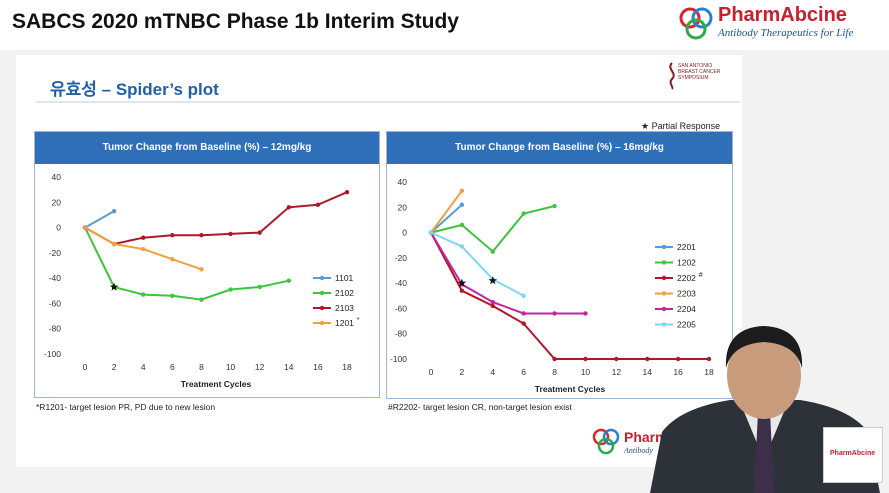 This screenshot has height=493, width=889. What do you see at coordinates (764, 347) in the screenshot?
I see `presenter-hair` at bounding box center [764, 347].